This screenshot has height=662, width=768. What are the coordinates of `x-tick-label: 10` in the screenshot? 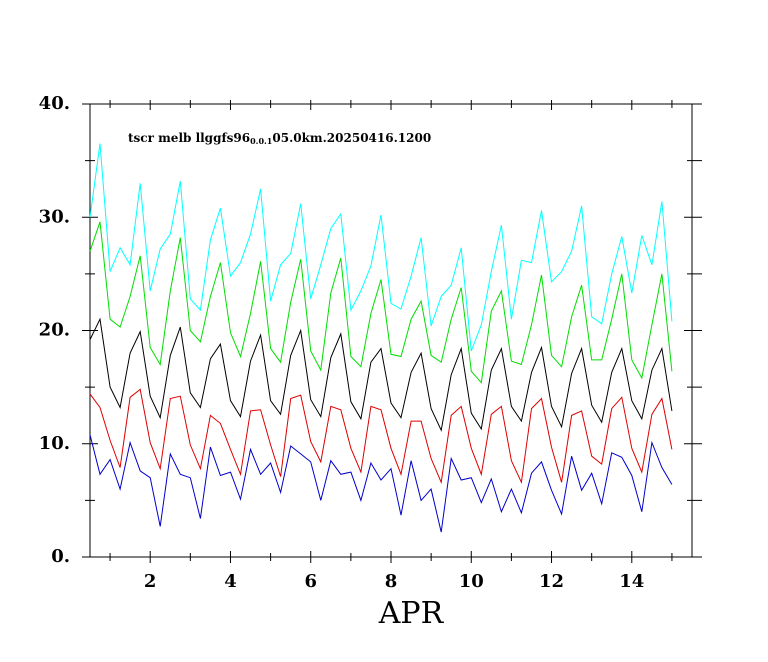 It's located at (471, 581).